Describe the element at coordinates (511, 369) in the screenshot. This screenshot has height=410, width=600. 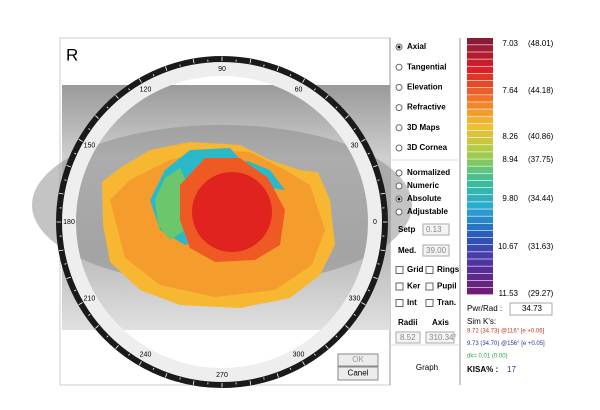
I see `kisa-value: 17` at that location.